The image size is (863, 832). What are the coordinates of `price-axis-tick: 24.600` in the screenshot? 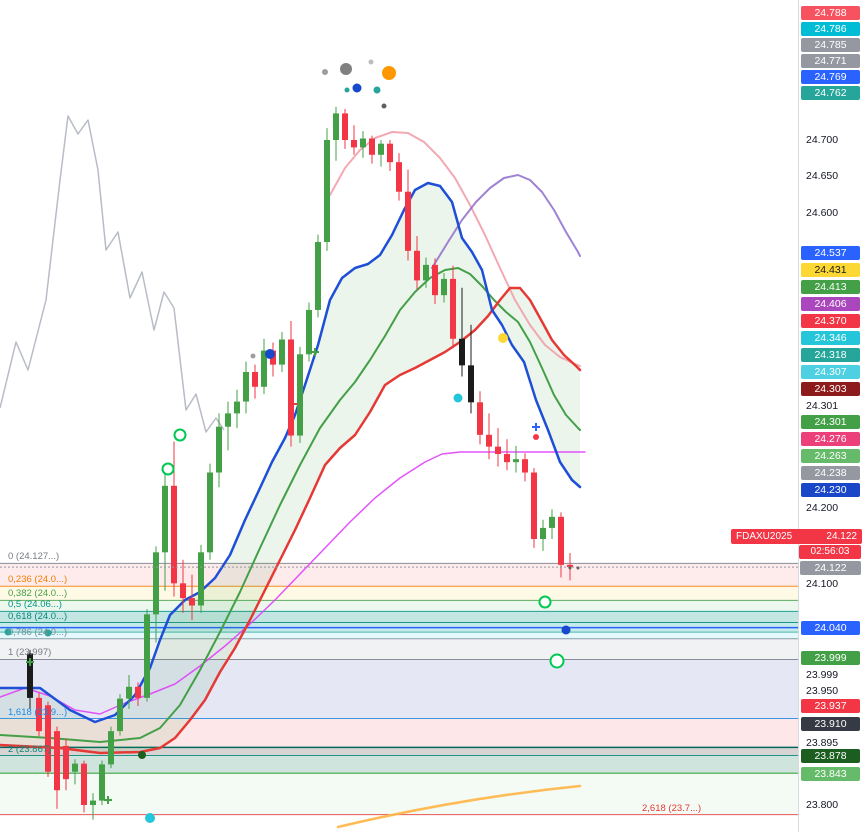 It's located at (822, 213).